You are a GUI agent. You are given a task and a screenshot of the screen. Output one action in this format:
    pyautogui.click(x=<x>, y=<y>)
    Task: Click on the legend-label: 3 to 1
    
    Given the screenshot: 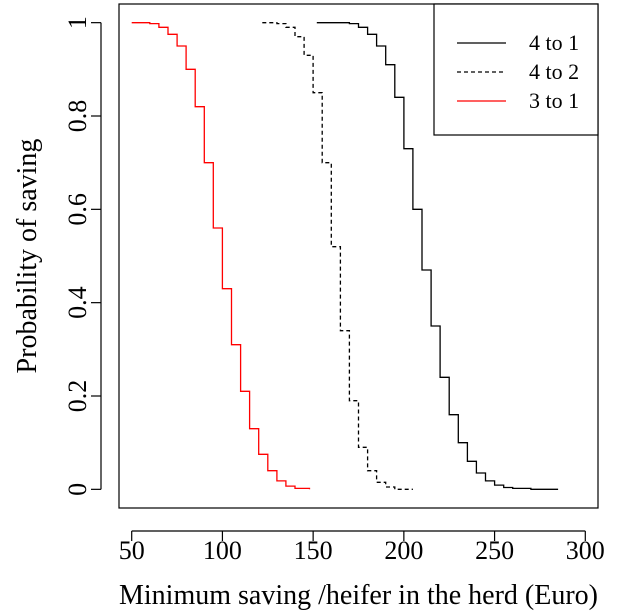 What is the action you would take?
    pyautogui.click(x=554, y=100)
    